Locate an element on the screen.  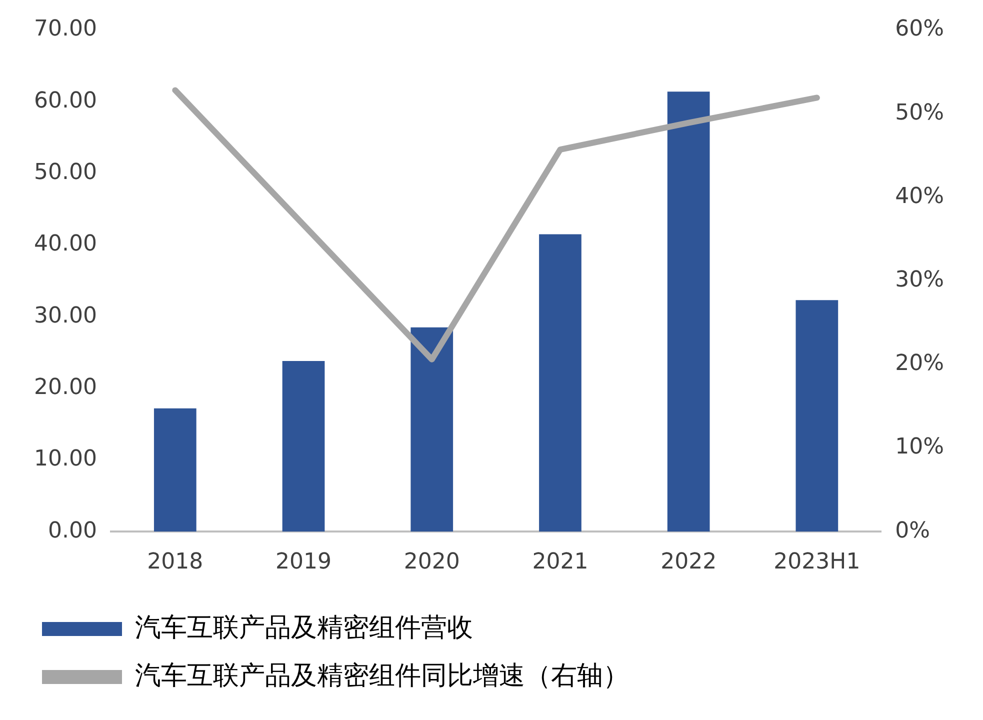
y-tick-label: 20.00 is located at coordinates (65, 387).